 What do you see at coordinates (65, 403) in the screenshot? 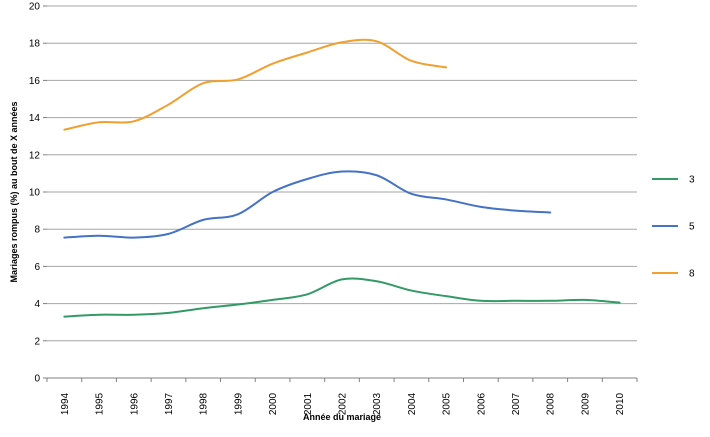
I see `x-tick-label: 1994` at bounding box center [65, 403].